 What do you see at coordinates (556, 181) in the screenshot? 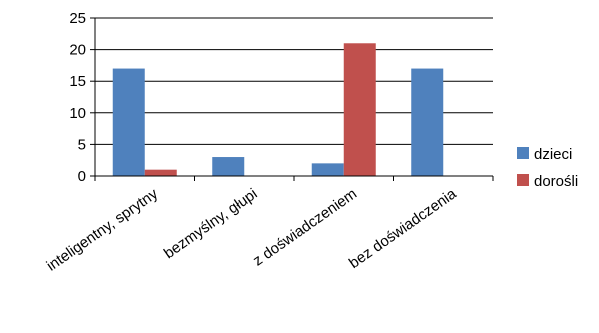
I see `legend-label-dorośli: dorośli` at bounding box center [556, 181].